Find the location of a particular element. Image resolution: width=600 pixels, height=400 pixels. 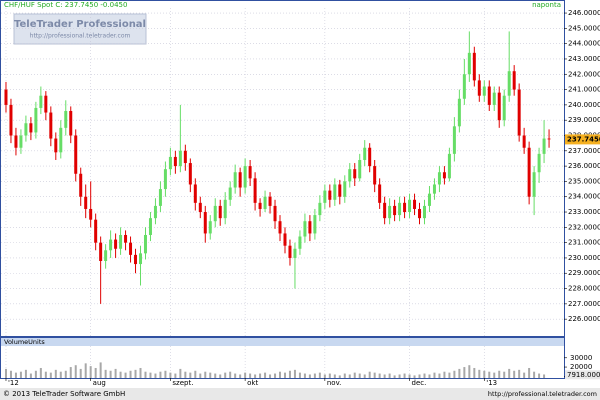

volume-tick-label: 20000 is located at coordinates (581, 367).